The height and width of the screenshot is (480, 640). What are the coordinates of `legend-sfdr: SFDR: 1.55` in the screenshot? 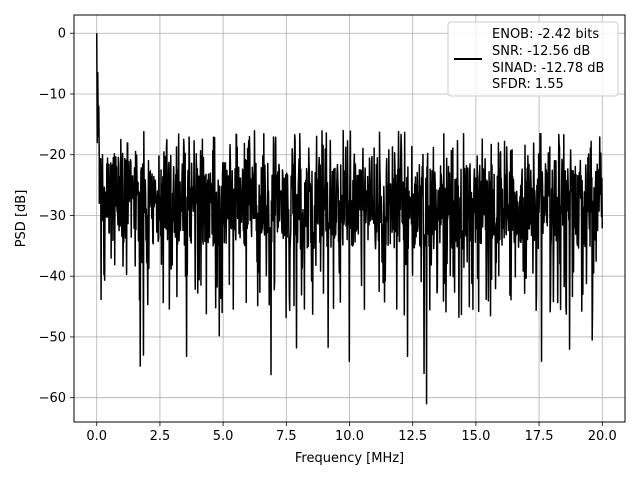 It's located at (528, 84).